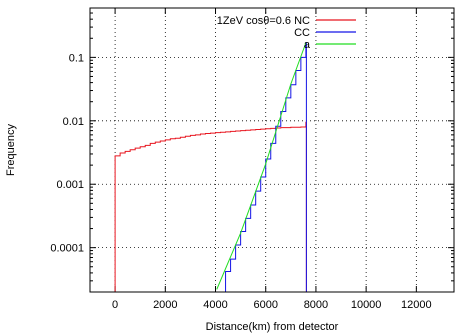 The width and height of the screenshot is (460, 336). I want to click on y-tick-label: 0.1, so click(76, 58).